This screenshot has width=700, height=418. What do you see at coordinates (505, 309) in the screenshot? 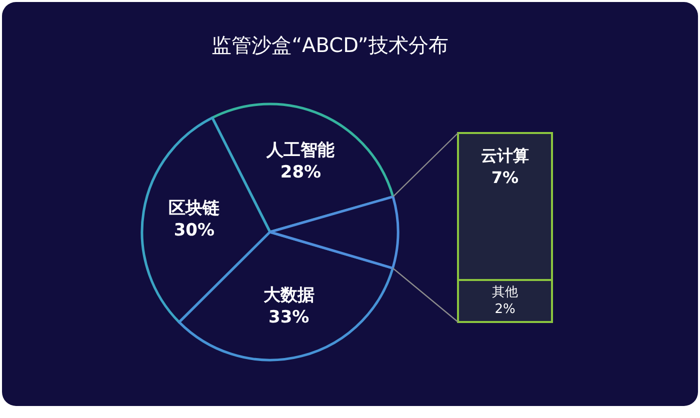
I see `data-label: 2%` at bounding box center [505, 309].